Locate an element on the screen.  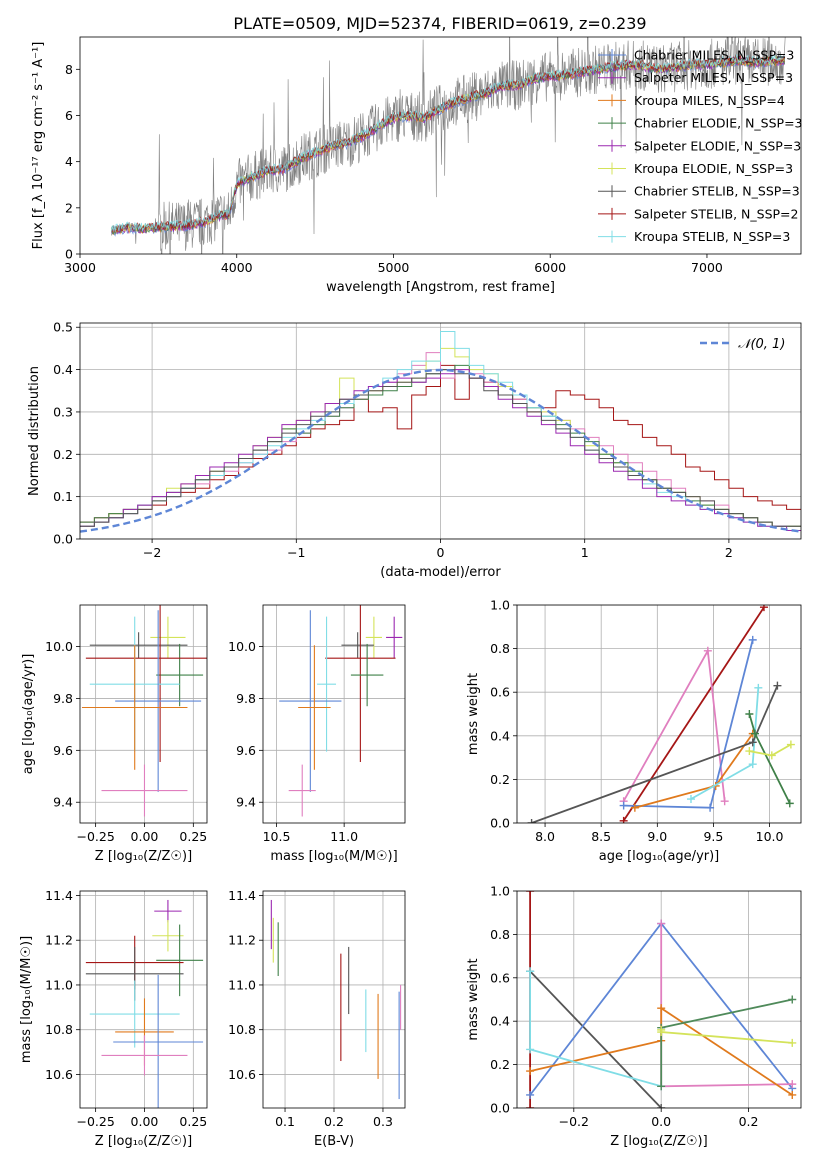
y-axis-label: mass weight is located at coordinates (473, 999).